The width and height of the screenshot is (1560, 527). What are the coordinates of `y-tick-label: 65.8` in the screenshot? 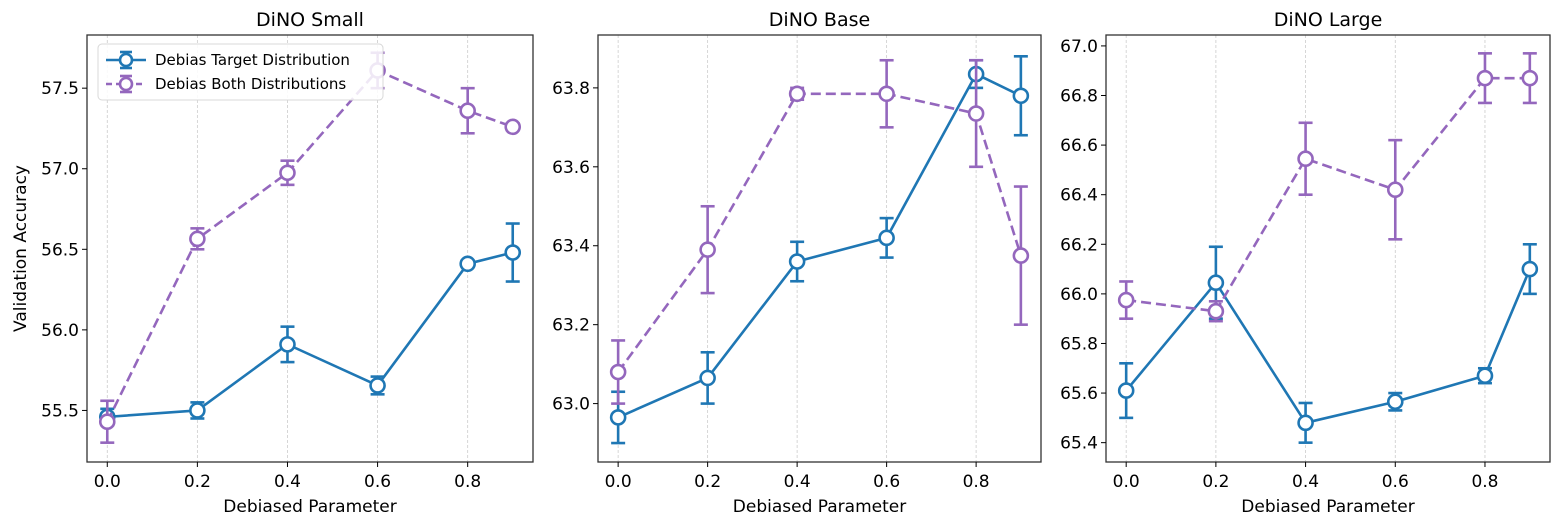 It's located at (1079, 344).